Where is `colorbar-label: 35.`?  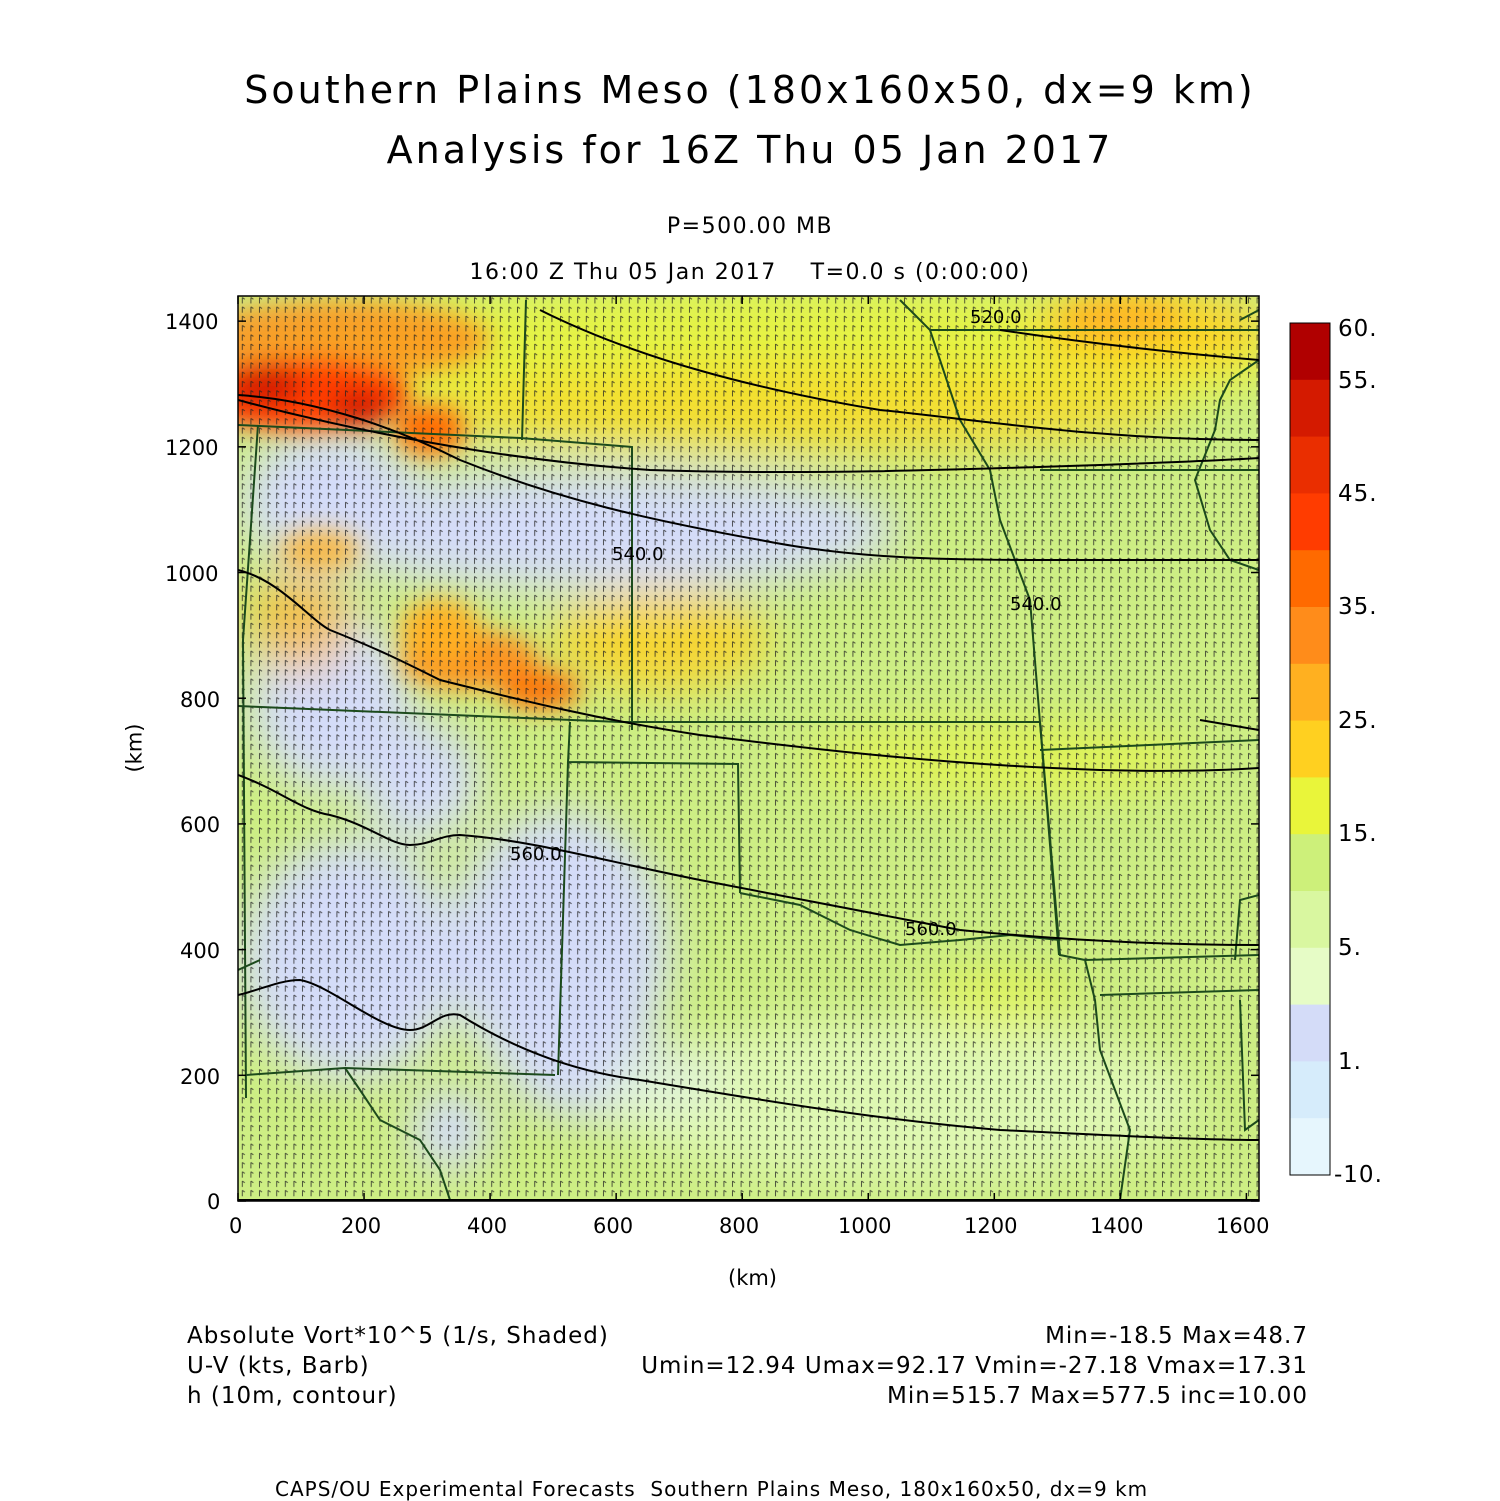 colorbar-label: 35. is located at coordinates (1358, 607).